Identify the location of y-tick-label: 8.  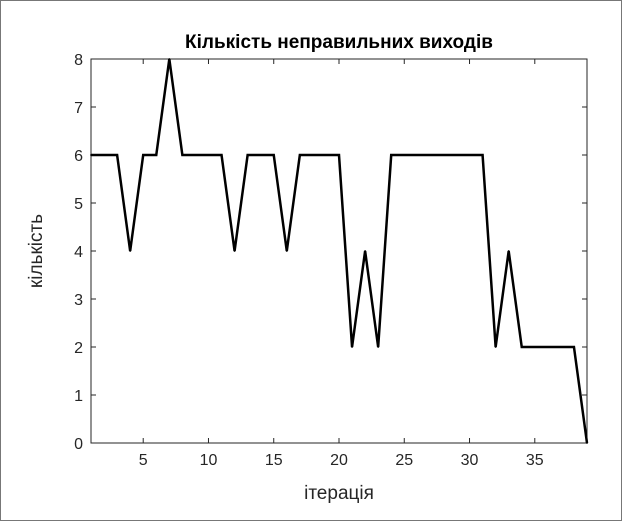
(78, 60).